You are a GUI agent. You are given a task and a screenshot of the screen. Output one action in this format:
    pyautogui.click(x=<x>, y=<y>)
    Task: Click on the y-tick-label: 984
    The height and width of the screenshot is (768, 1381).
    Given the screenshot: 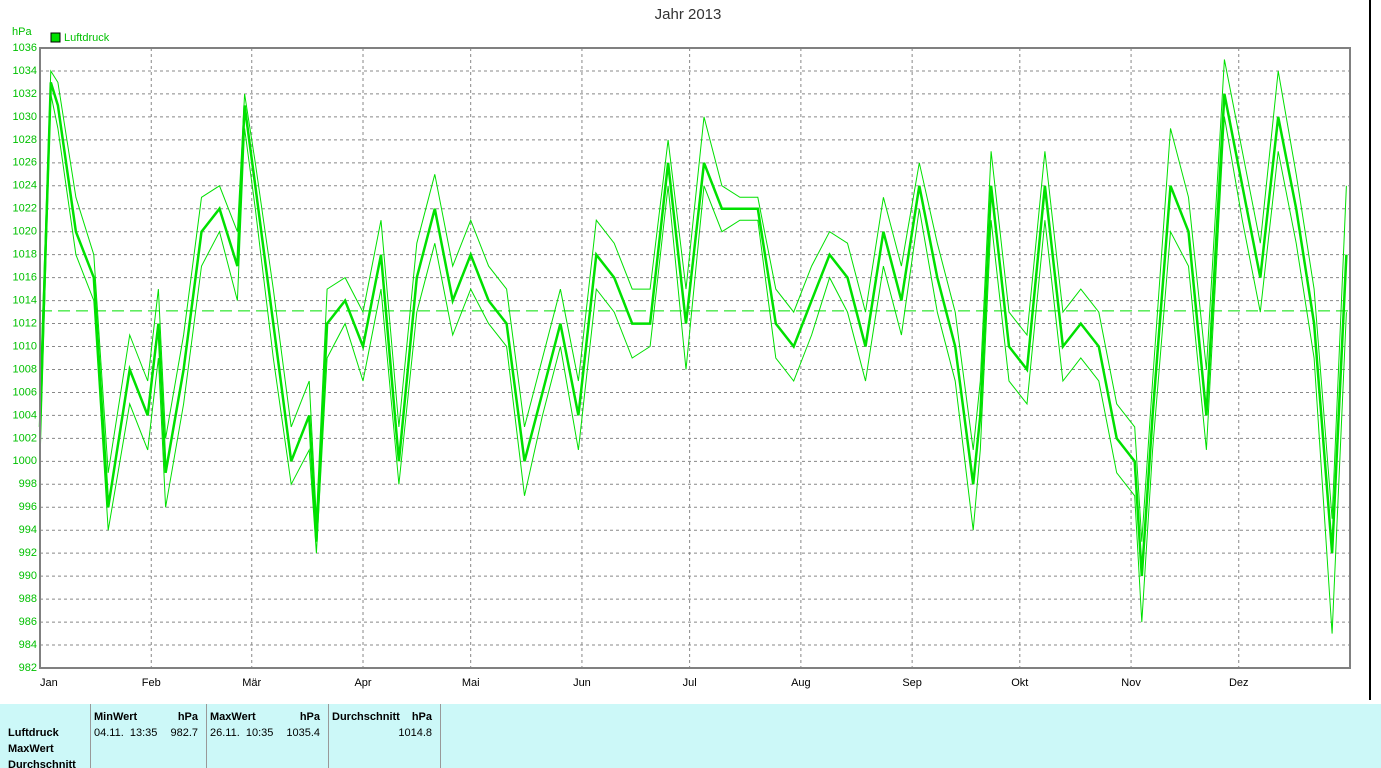 What is the action you would take?
    pyautogui.click(x=28, y=645)
    